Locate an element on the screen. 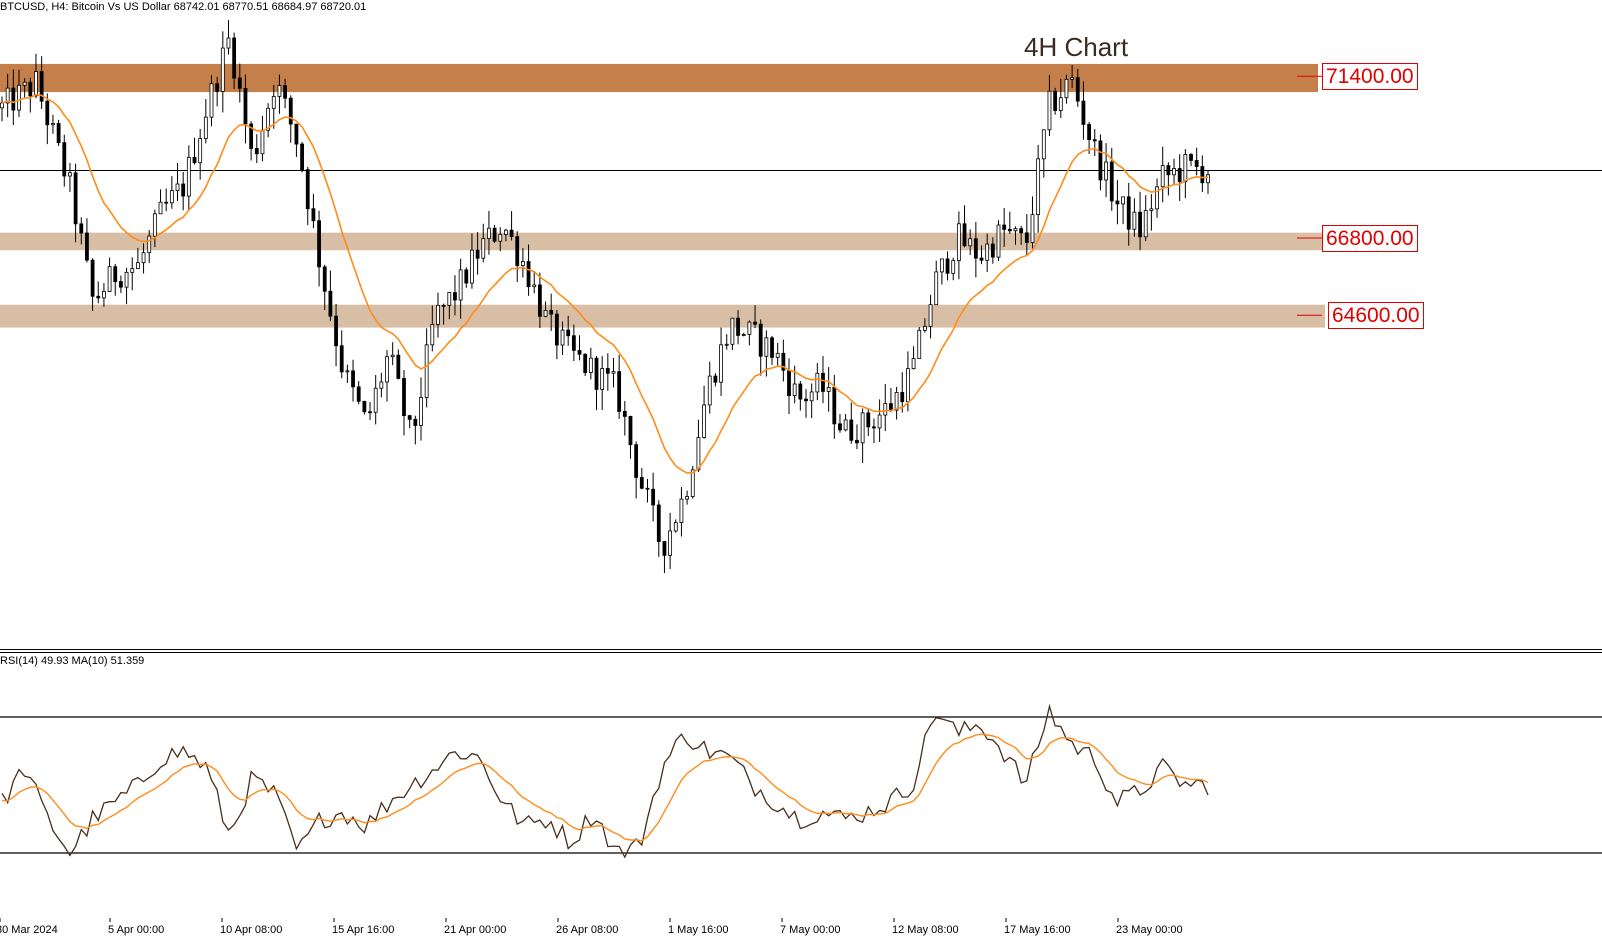  x-tick-label: 21 Apr 00:00 is located at coordinates (475, 930).